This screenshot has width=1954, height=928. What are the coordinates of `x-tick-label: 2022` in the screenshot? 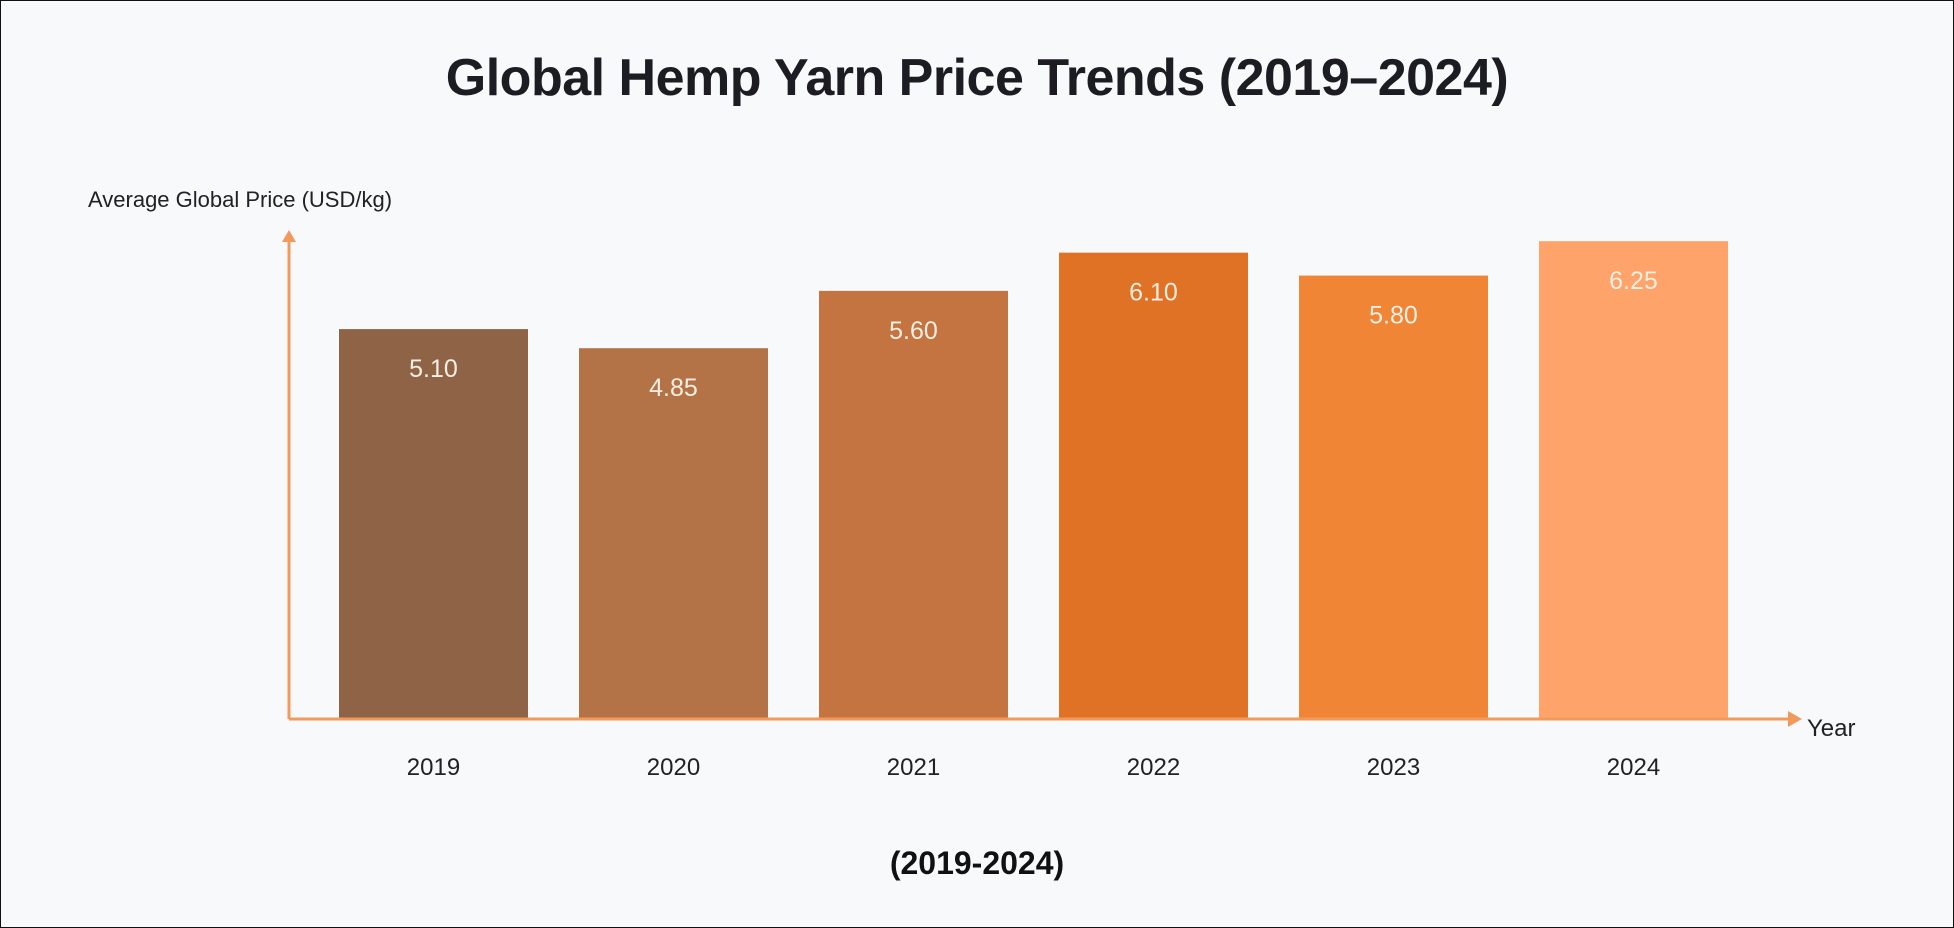 It's located at (1153, 767).